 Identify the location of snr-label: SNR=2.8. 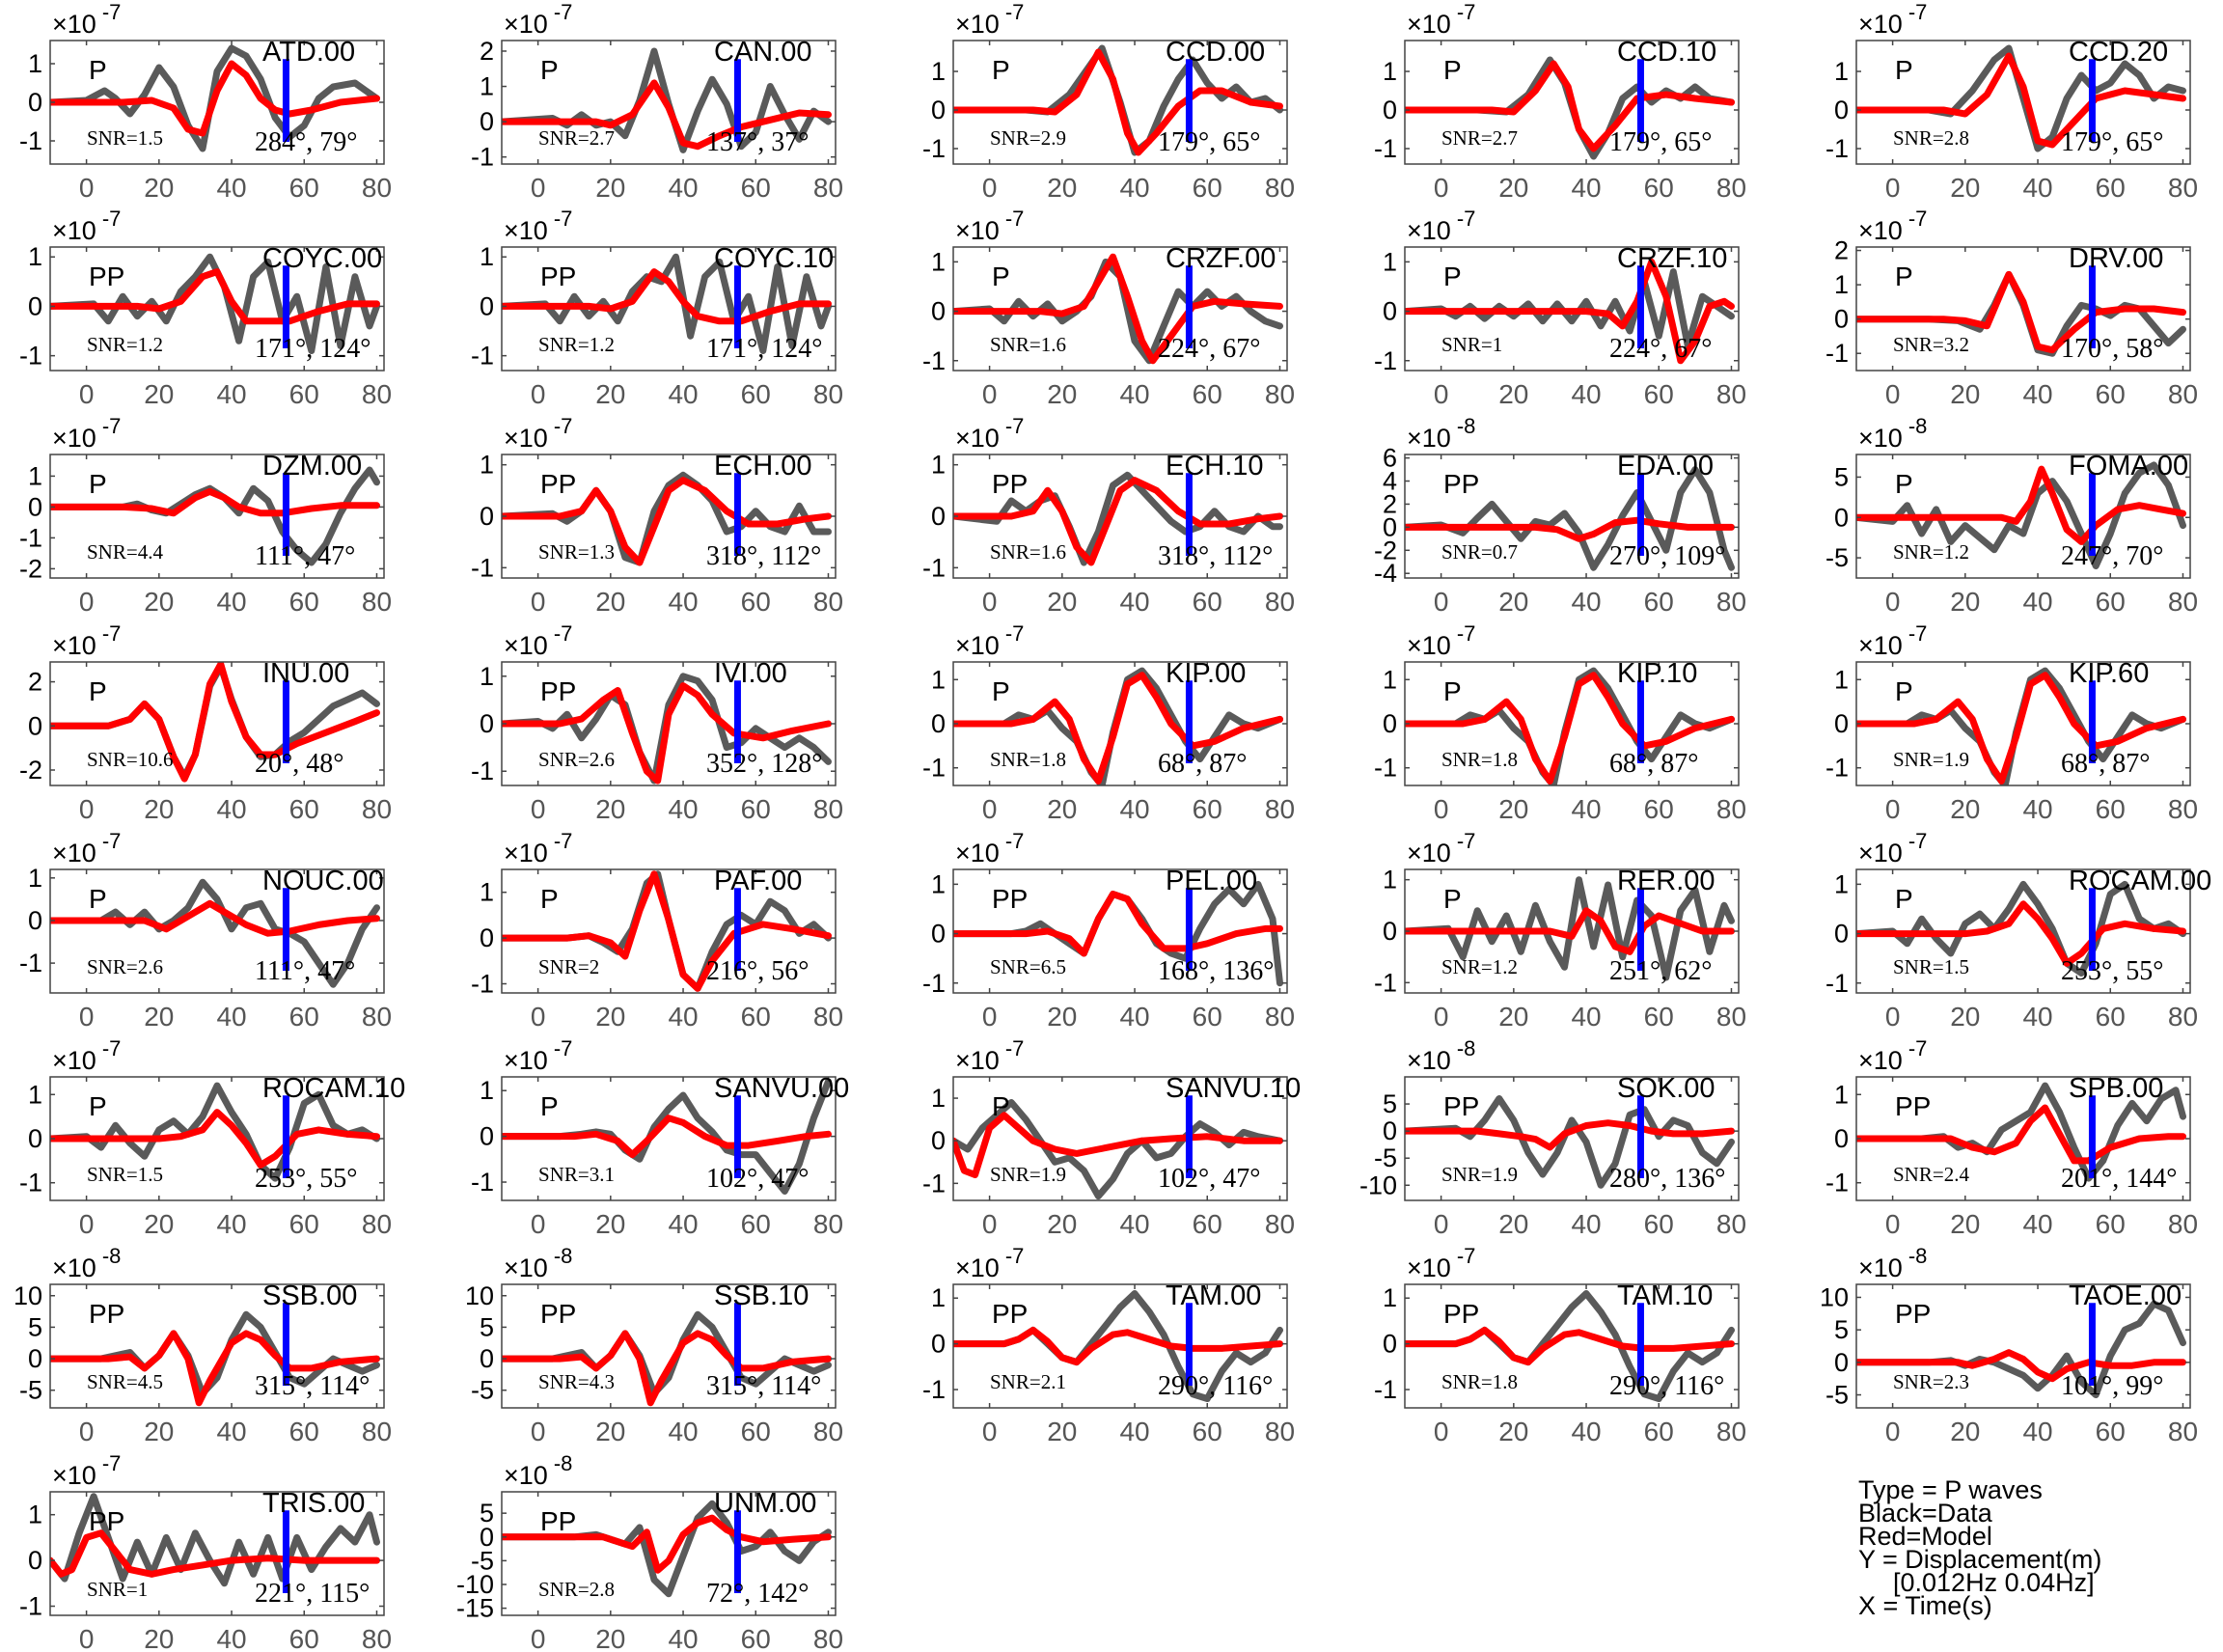
(576, 1589).